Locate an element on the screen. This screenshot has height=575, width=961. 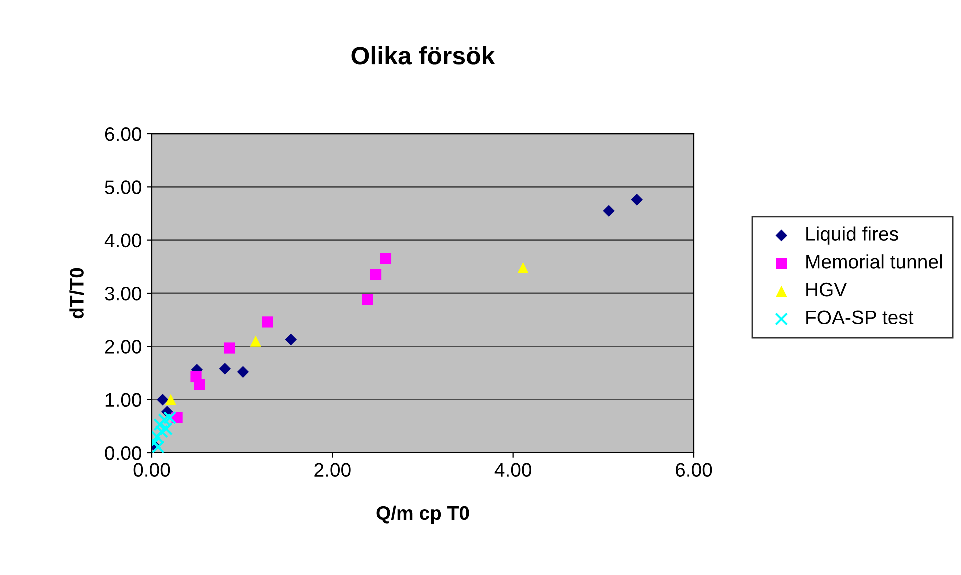
y-tick-label: 5.00 is located at coordinates (123, 187).